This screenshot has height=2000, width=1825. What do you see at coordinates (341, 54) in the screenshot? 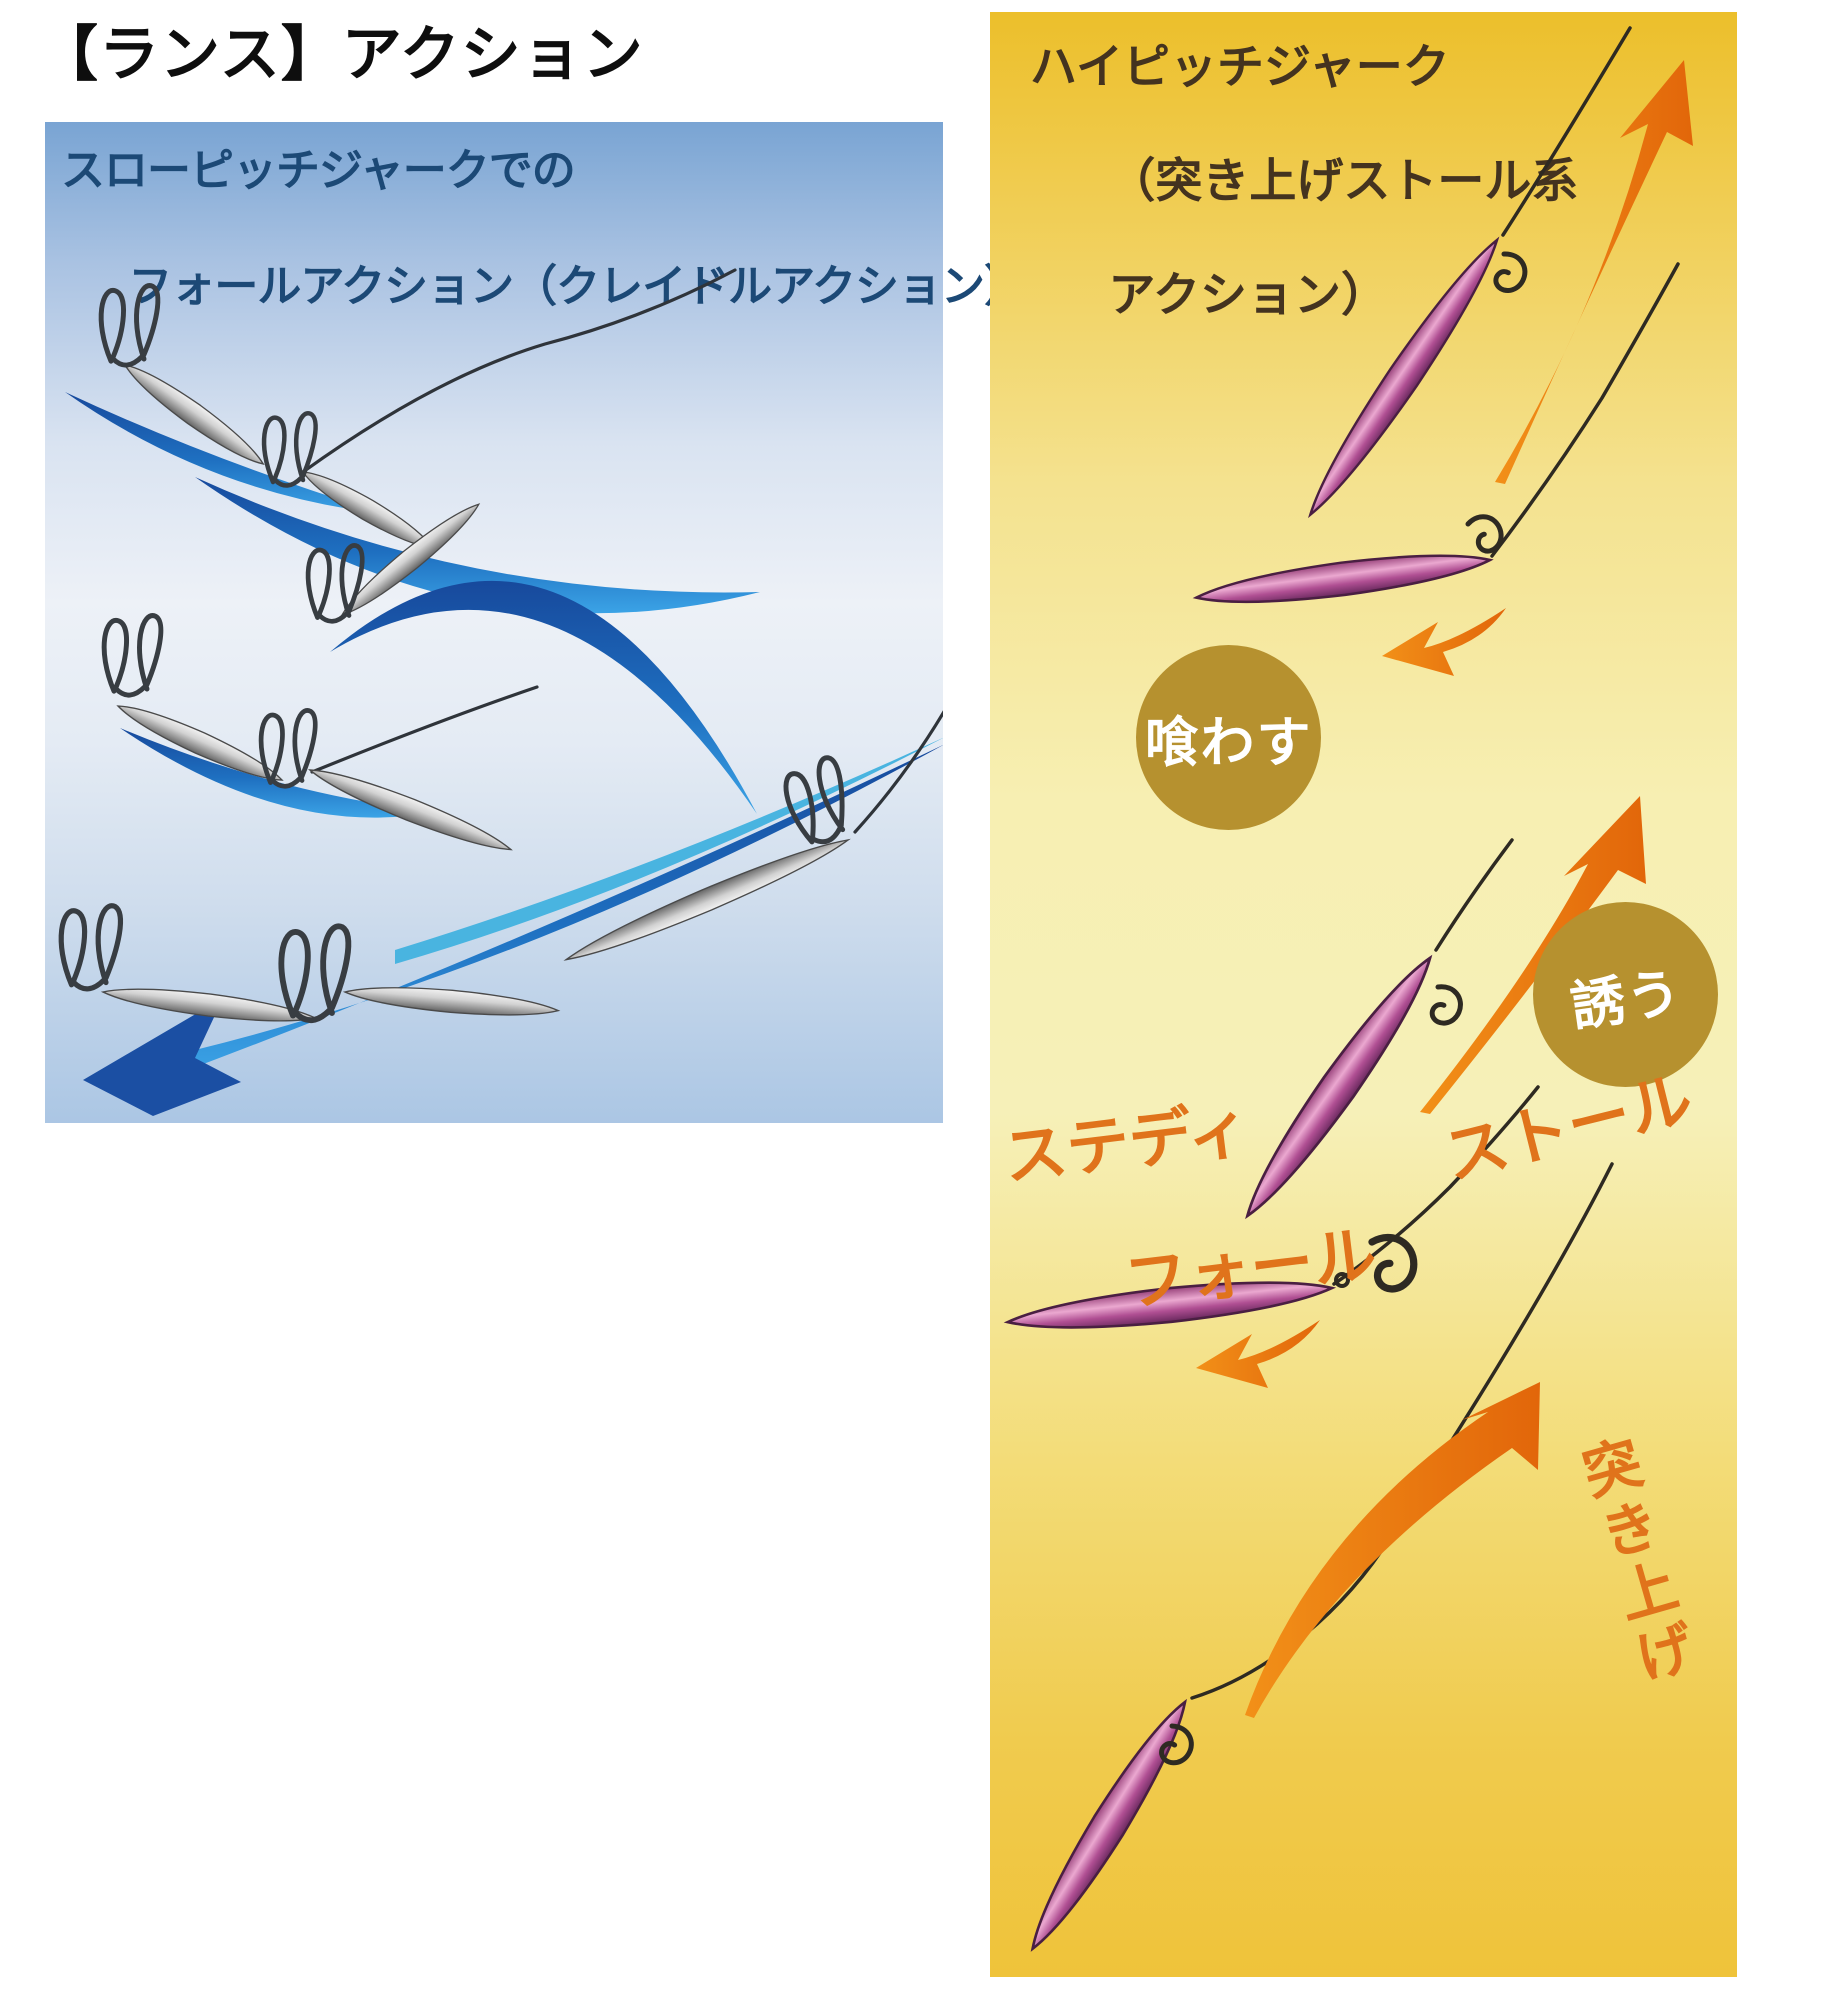
I see `page-title: 【ランス】アクション` at bounding box center [341, 54].